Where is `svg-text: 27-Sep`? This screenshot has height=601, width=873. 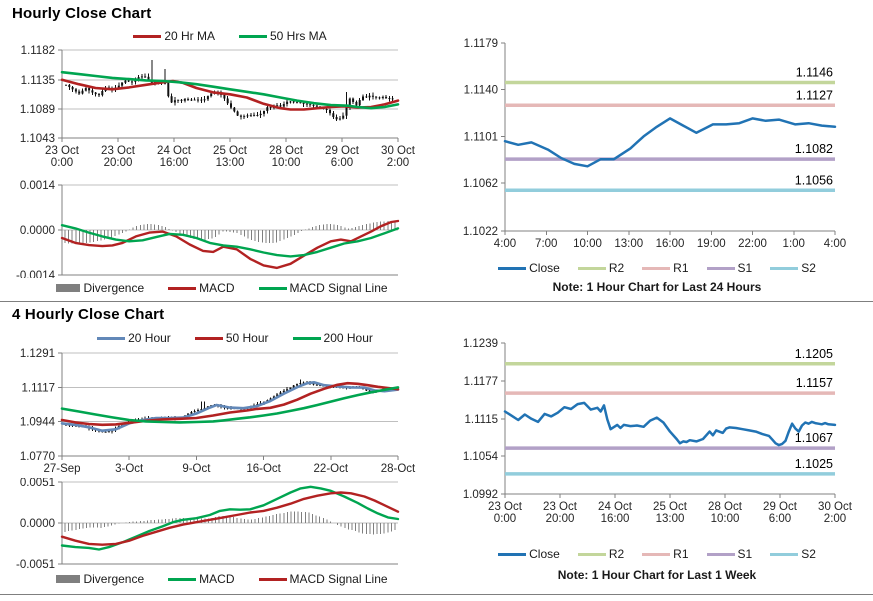 svg-text: 27-Sep is located at coordinates (61, 469).